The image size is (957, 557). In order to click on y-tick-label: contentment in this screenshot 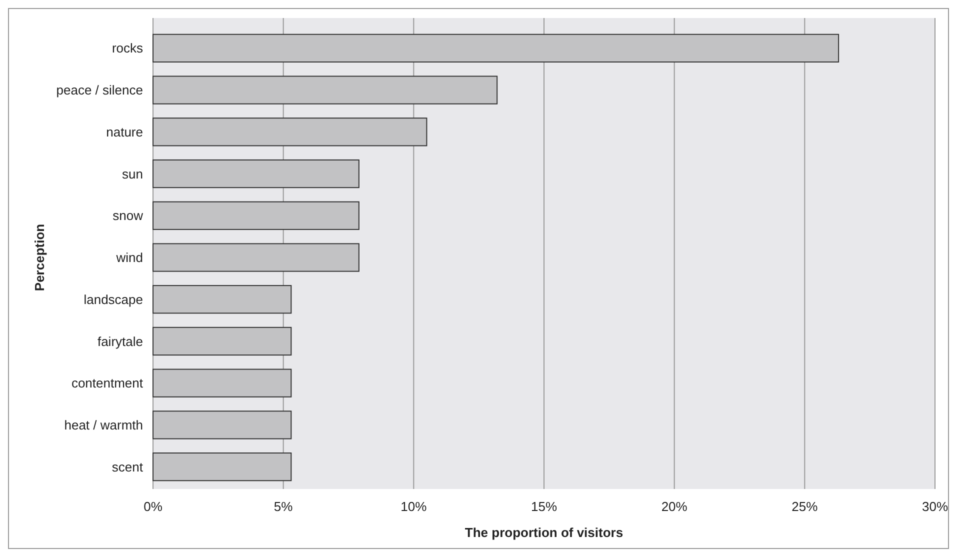, I will do `click(107, 383)`.